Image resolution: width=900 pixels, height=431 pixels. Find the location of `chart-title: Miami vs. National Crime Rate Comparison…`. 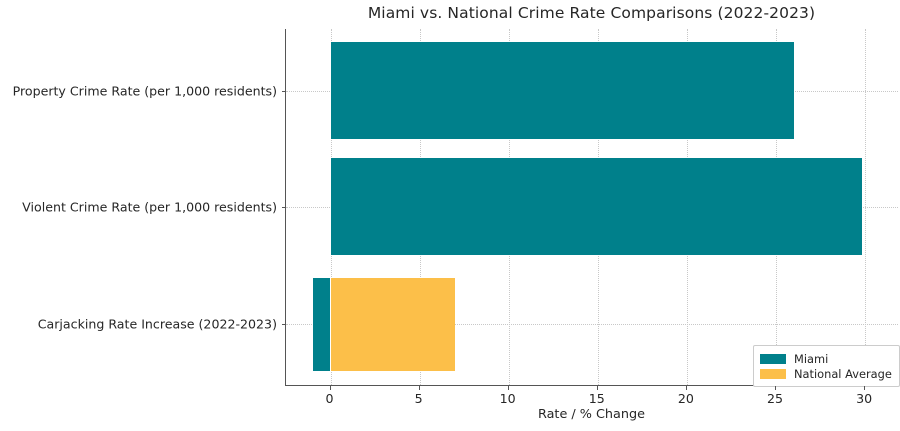

chart-title: Miami vs. National Crime Rate Comparison… is located at coordinates (591, 13).